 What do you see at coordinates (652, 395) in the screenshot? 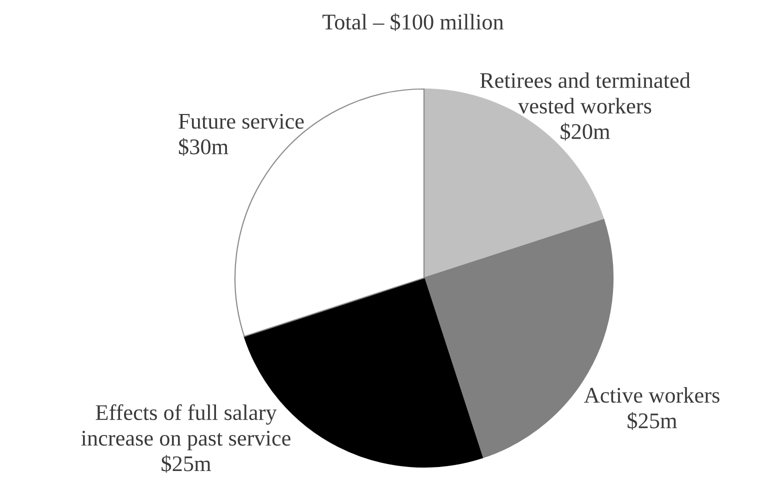
I see `slice-label: Active workers` at bounding box center [652, 395].